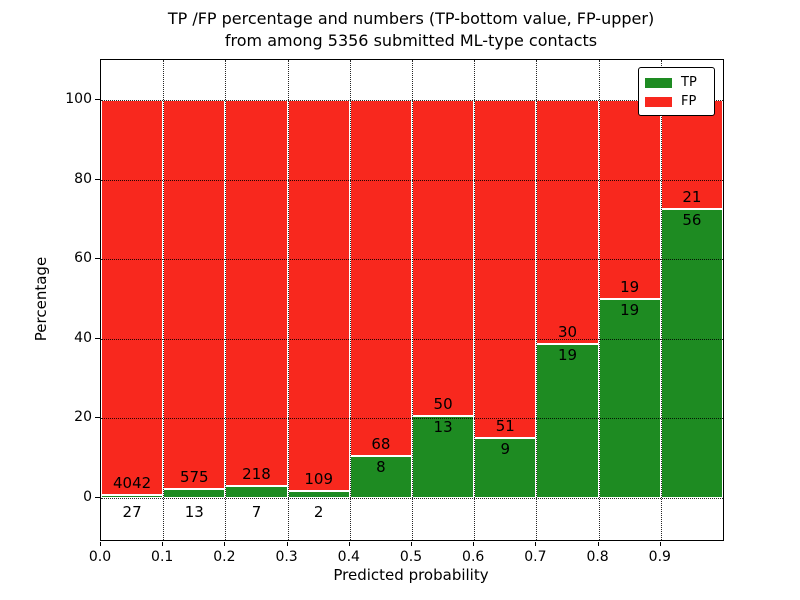  What do you see at coordinates (411, 575) in the screenshot?
I see `x-axis-label: Predicted probability` at bounding box center [411, 575].